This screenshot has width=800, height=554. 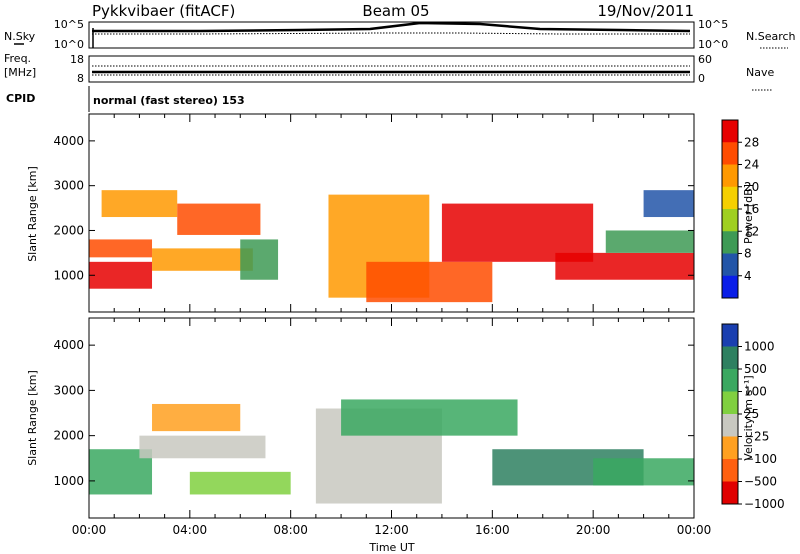 I want to click on nave-tick-bottom: 0, so click(x=701, y=78).